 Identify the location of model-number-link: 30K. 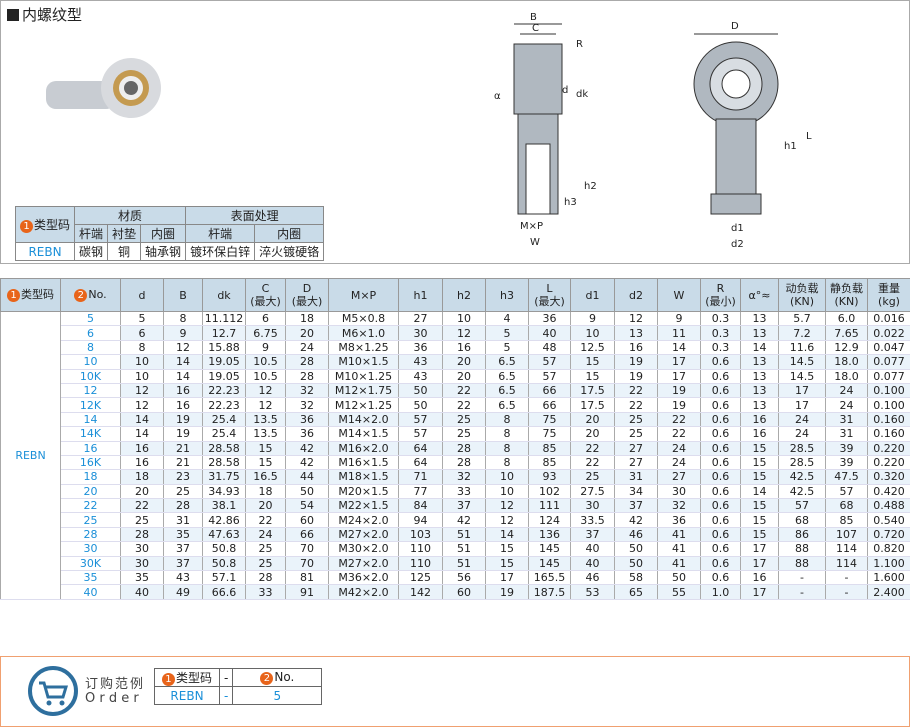
(90, 564).